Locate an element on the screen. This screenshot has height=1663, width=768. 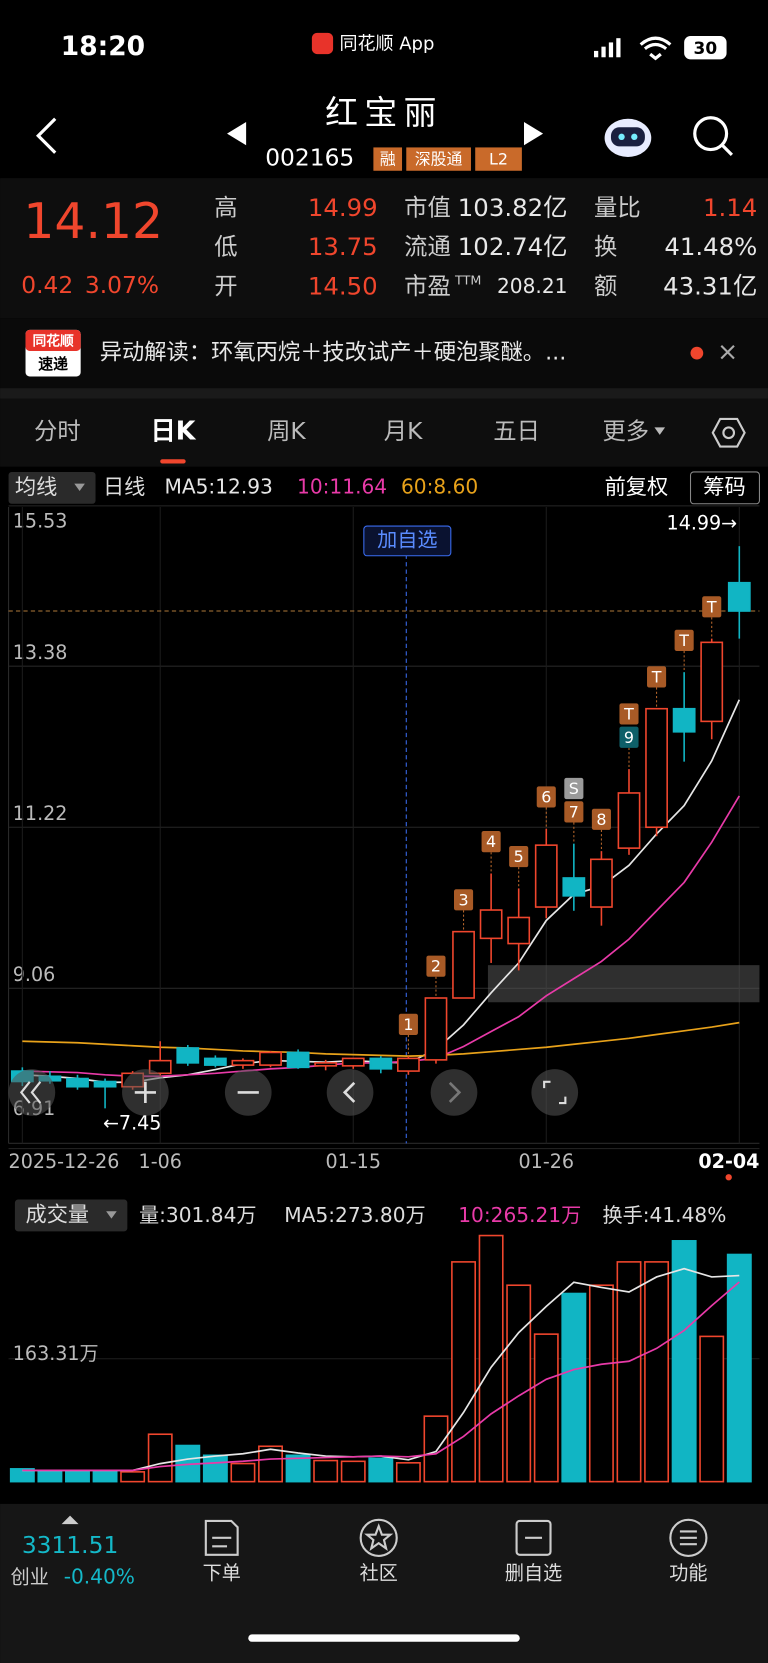
ma-button is located at coordinates (52, 487).